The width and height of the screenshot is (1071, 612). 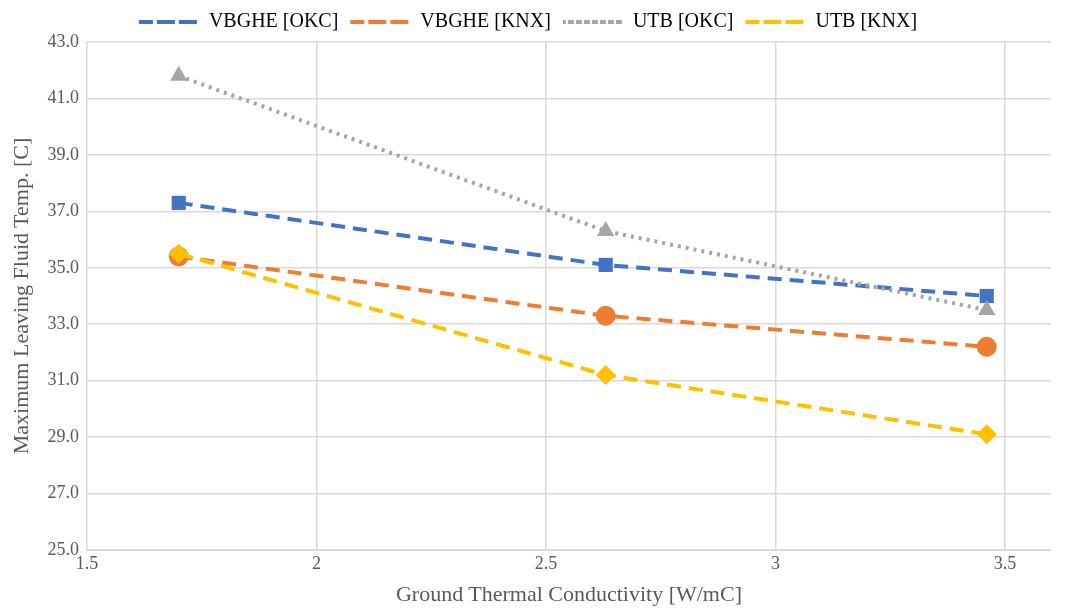 I want to click on y-tick-label: 35.0, so click(x=63, y=266).